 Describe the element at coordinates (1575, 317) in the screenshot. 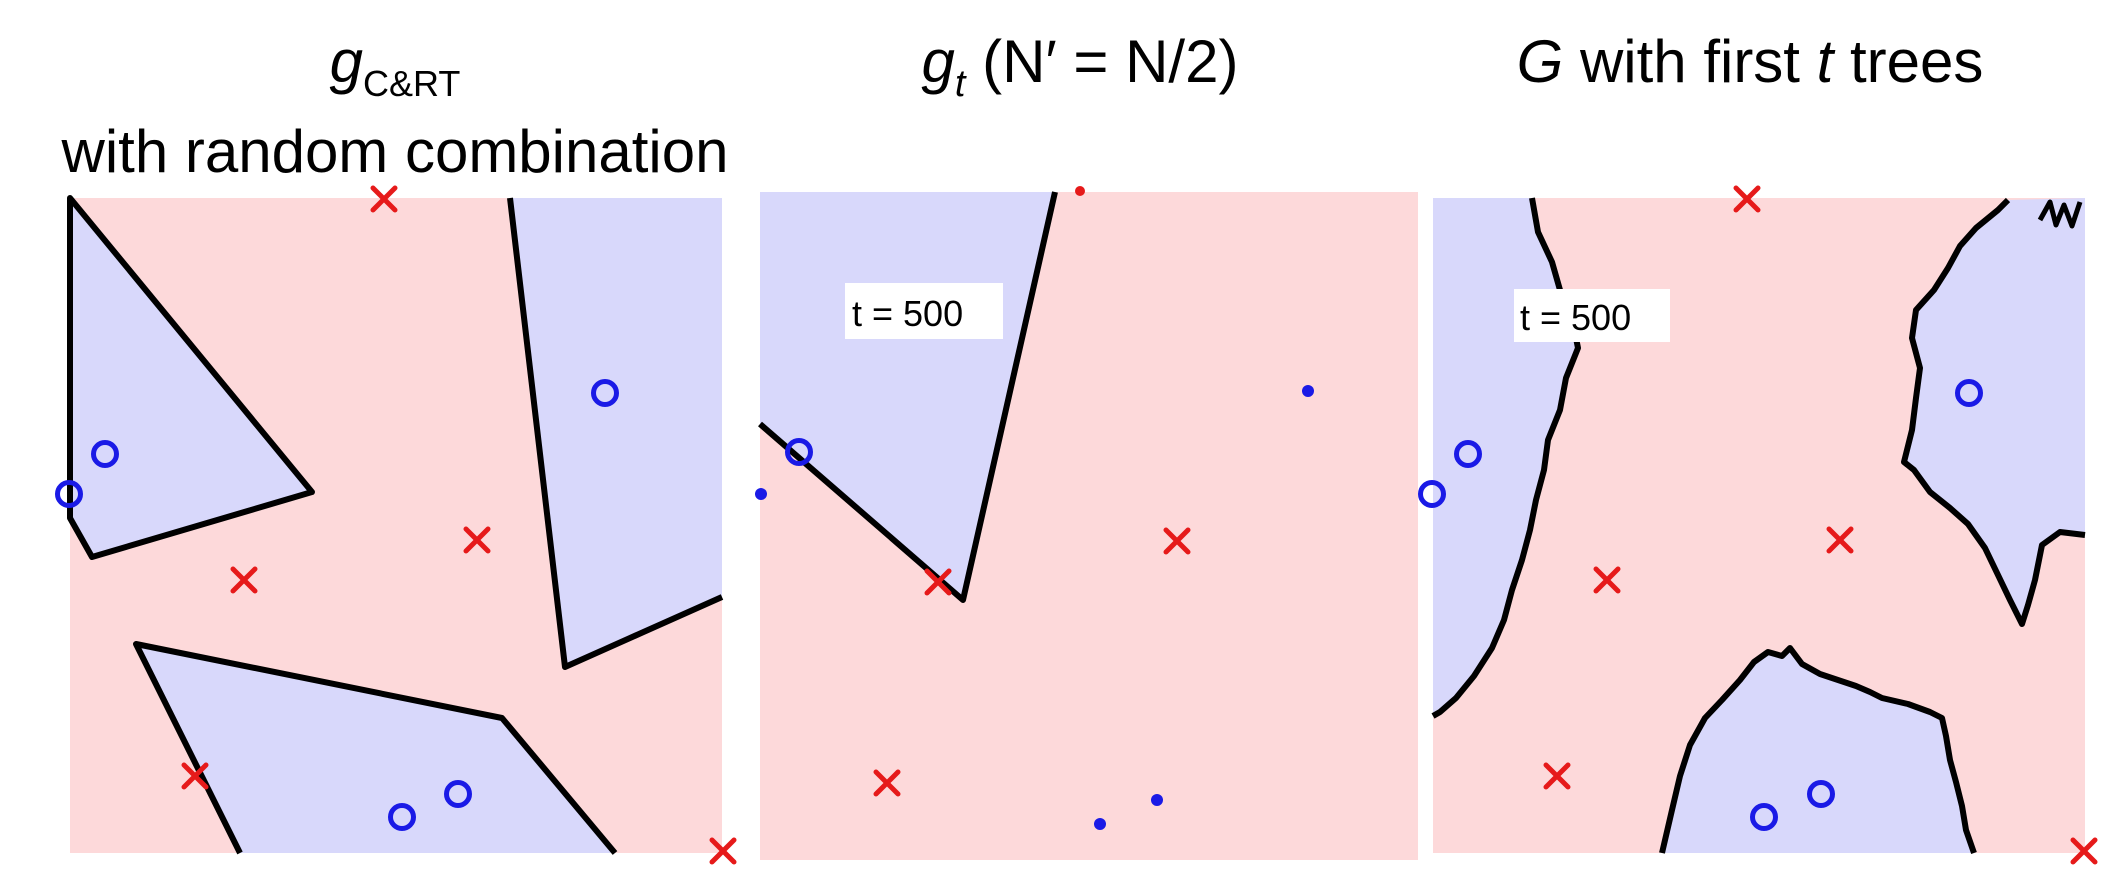

I see `right-label-text: t = 500` at that location.